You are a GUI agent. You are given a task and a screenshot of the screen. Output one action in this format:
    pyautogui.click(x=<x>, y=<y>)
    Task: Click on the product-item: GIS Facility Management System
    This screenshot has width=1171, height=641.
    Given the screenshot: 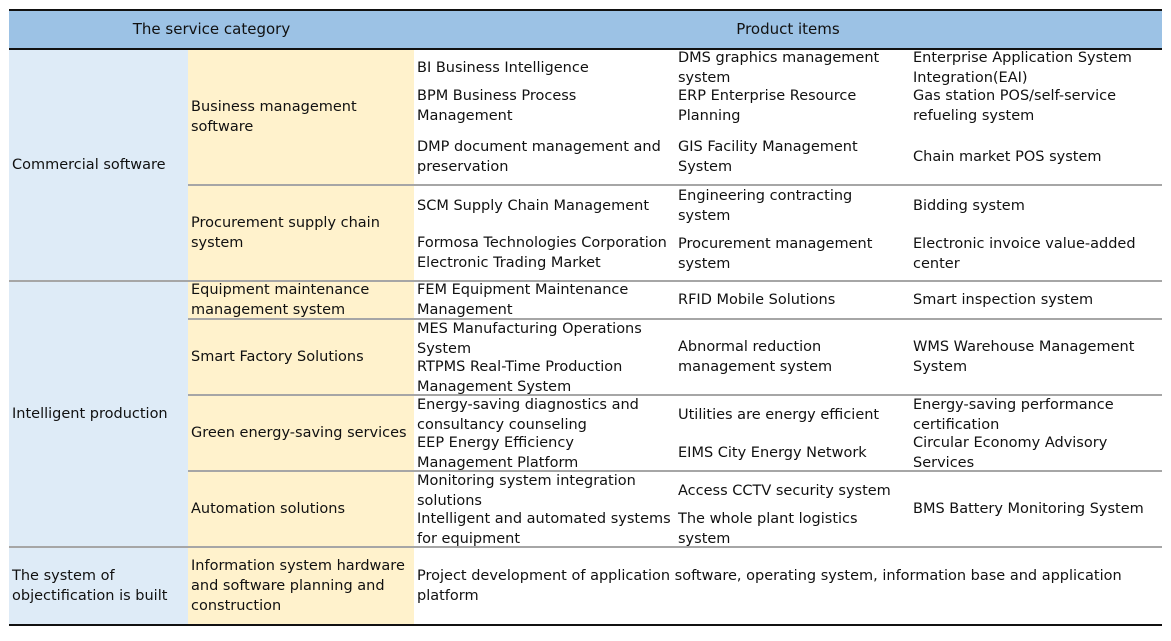 What is the action you would take?
    pyautogui.click(x=768, y=157)
    